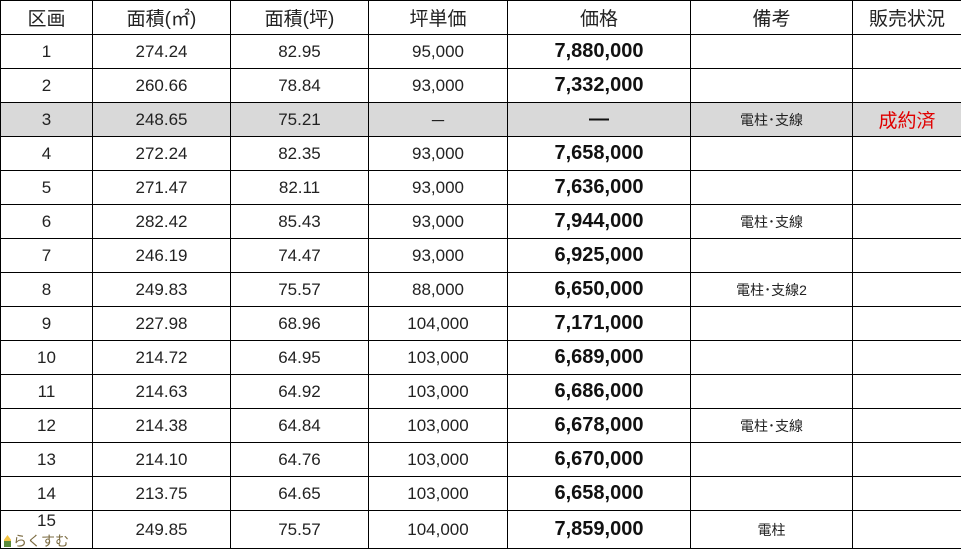 Image resolution: width=961 pixels, height=551 pixels. Describe the element at coordinates (46, 255) in the screenshot. I see `lot-cell: 7` at that location.